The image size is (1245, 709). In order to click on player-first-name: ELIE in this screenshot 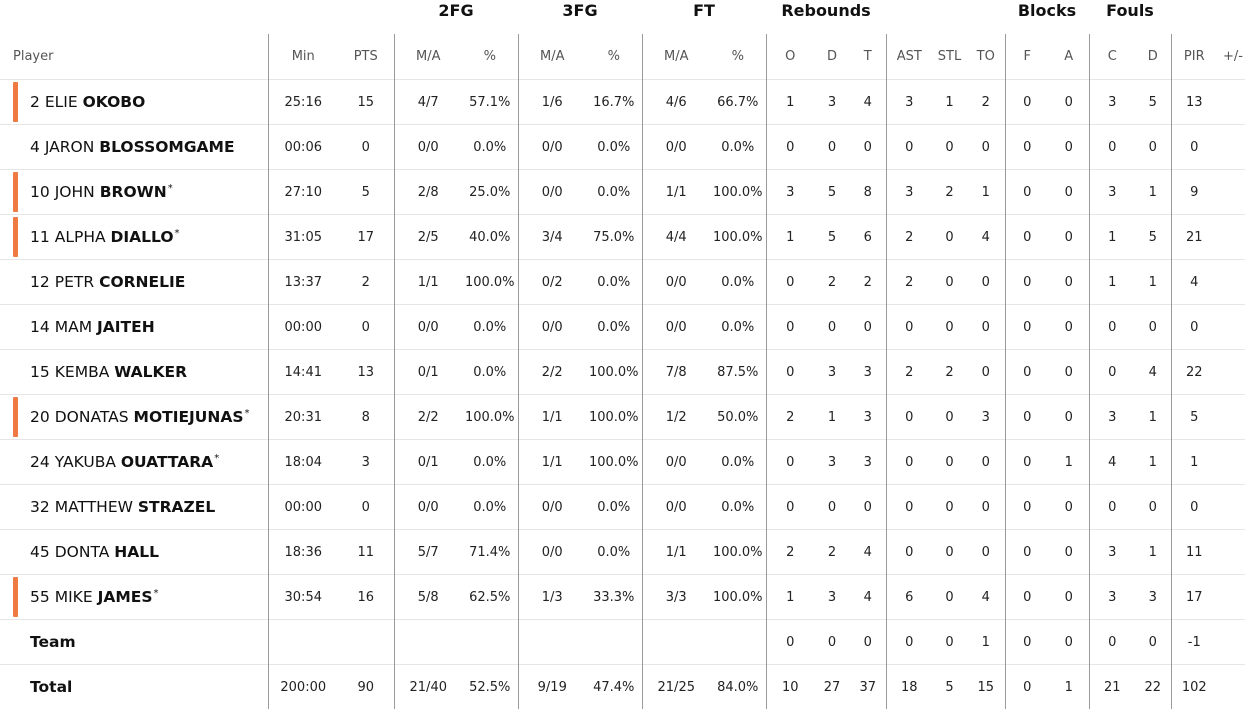, I will do `click(61, 102)`.